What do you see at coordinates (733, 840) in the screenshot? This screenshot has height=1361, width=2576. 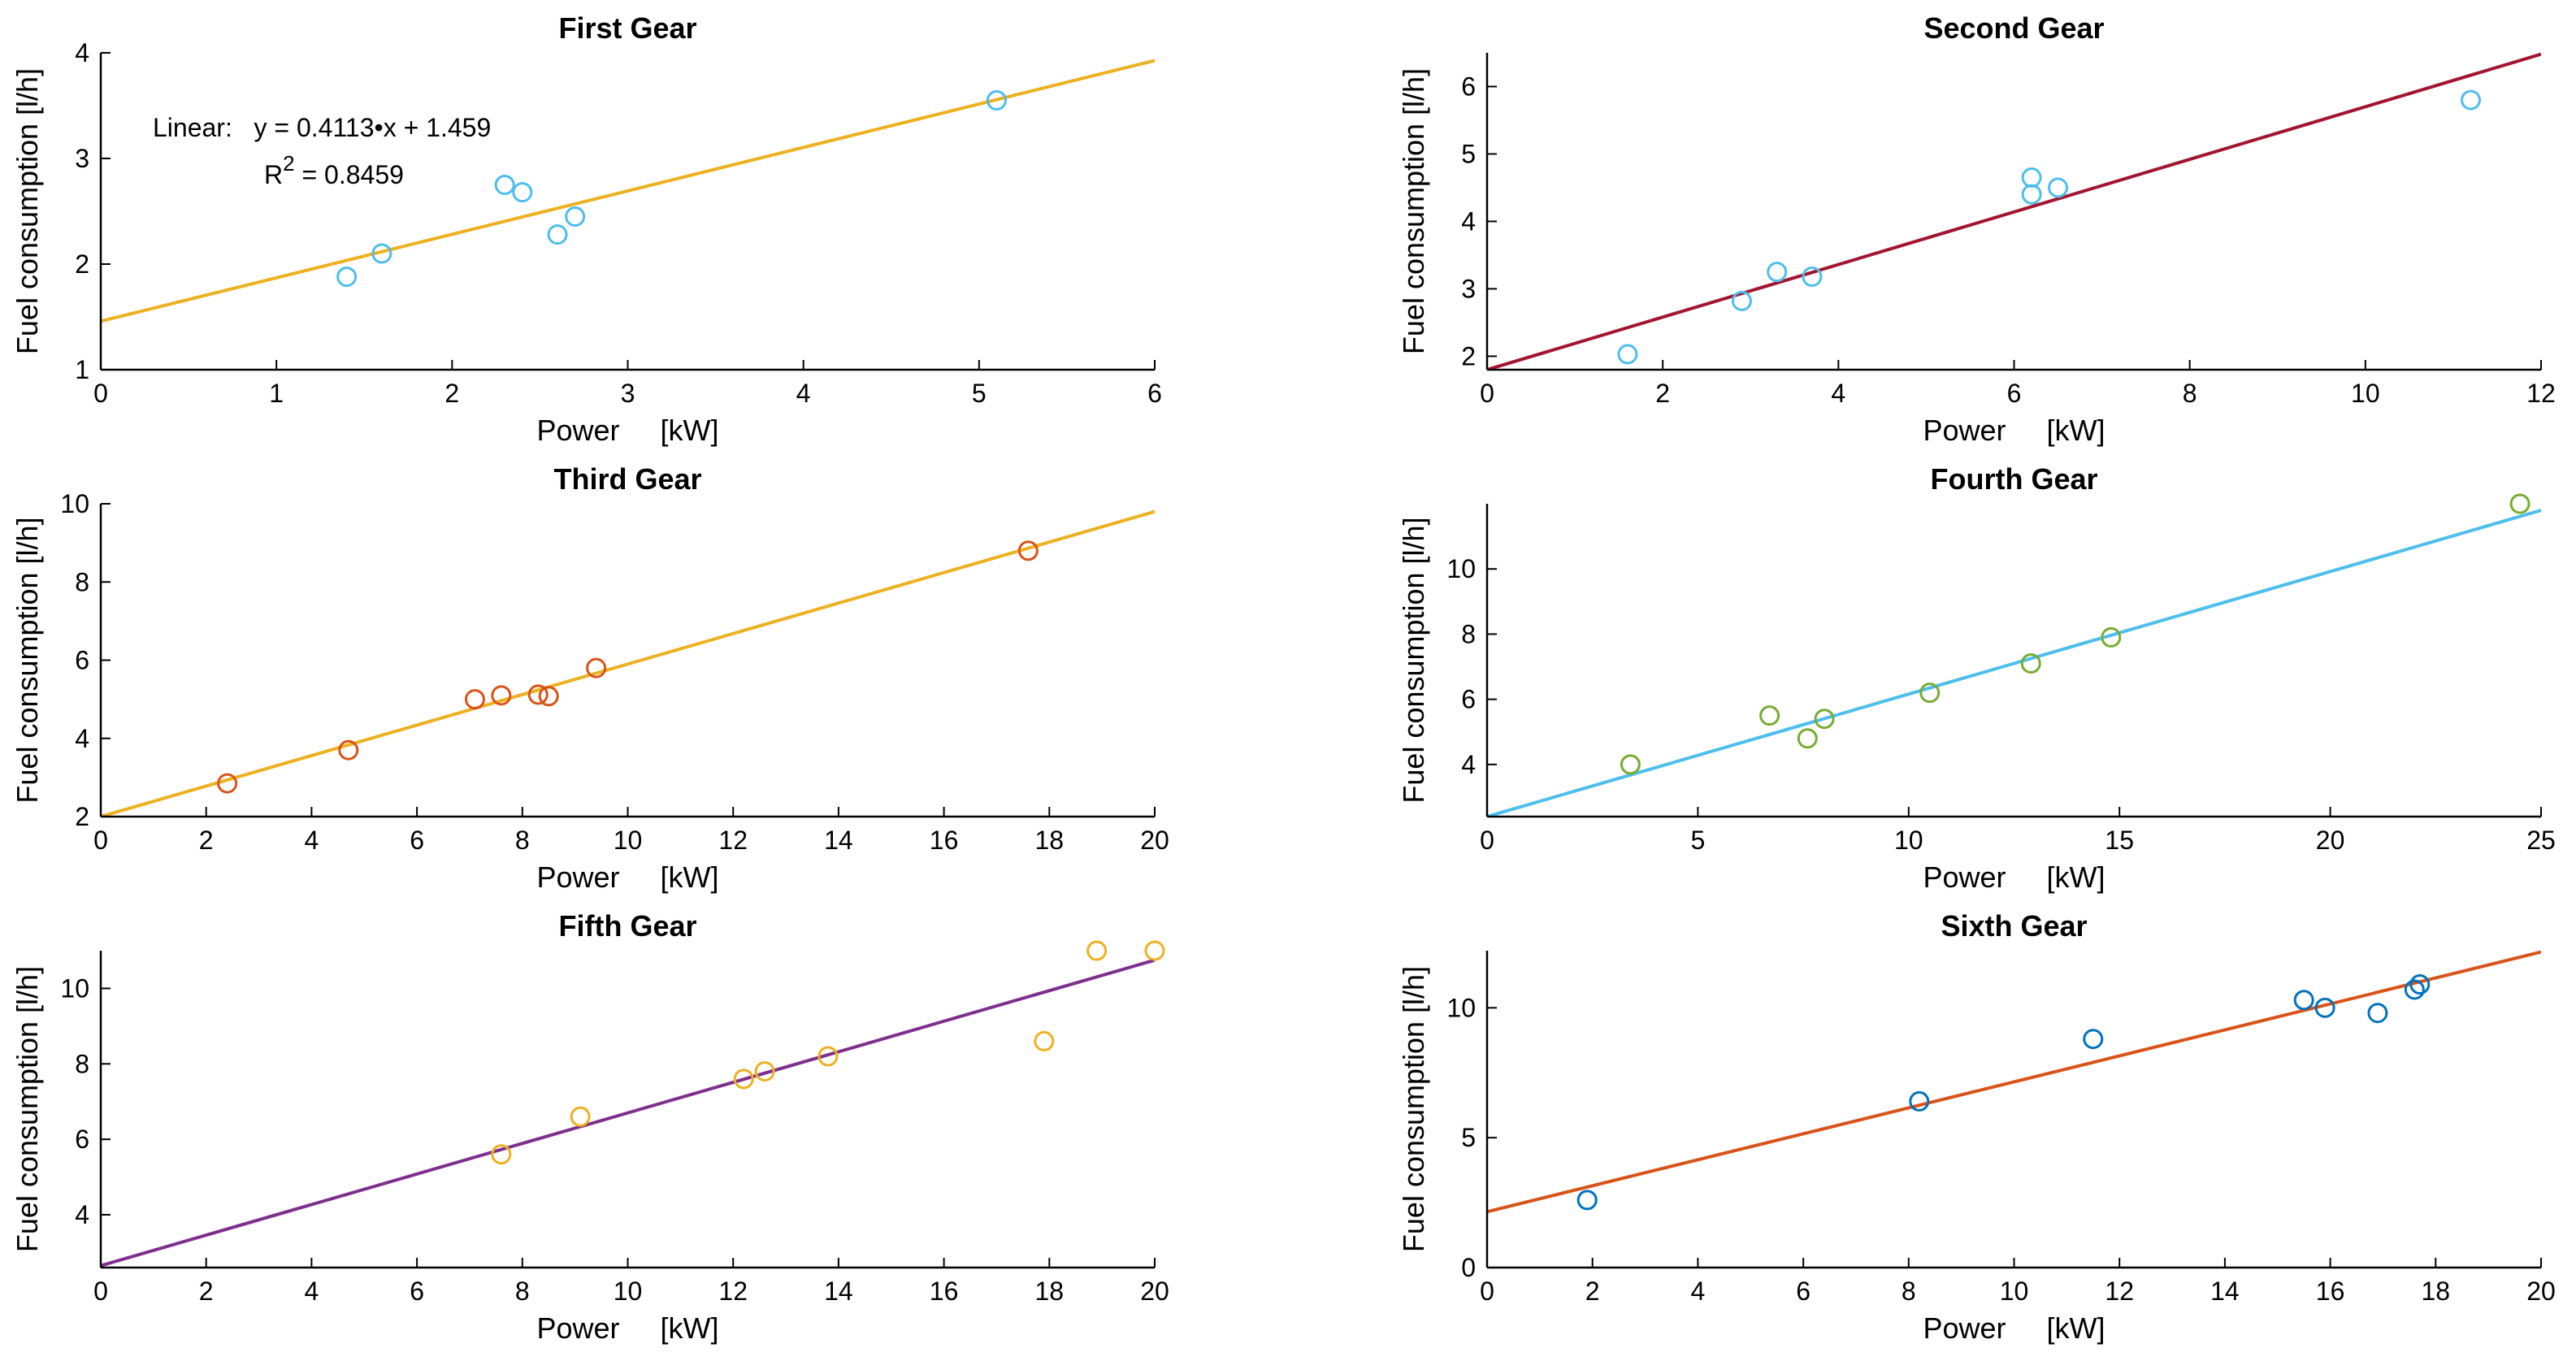 I see `x-tick-label: 12` at bounding box center [733, 840].